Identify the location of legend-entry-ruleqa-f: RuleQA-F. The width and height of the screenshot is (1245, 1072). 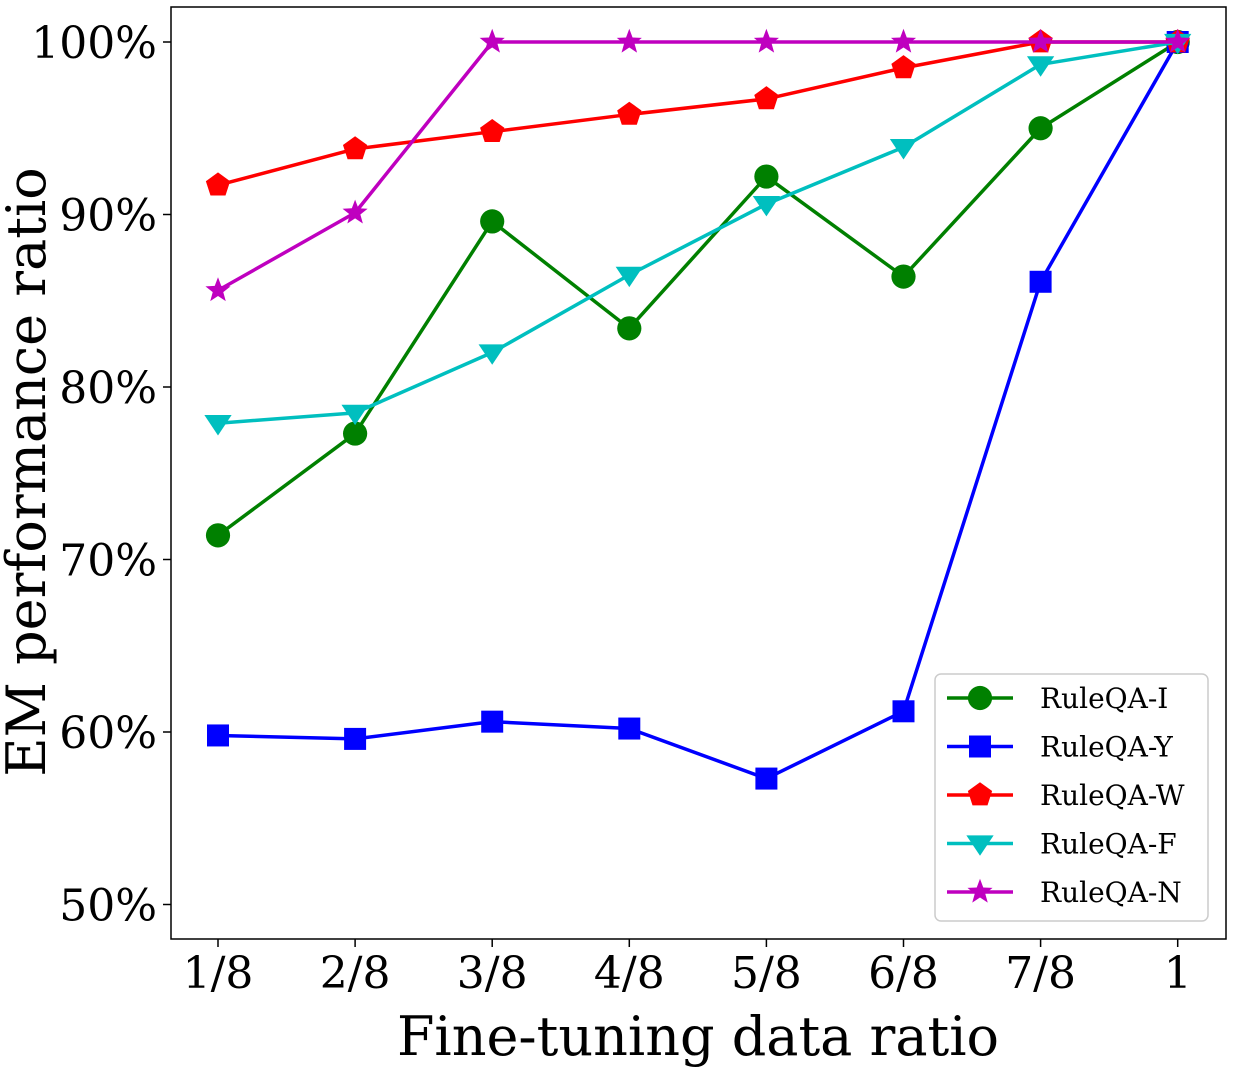
(1062, 844).